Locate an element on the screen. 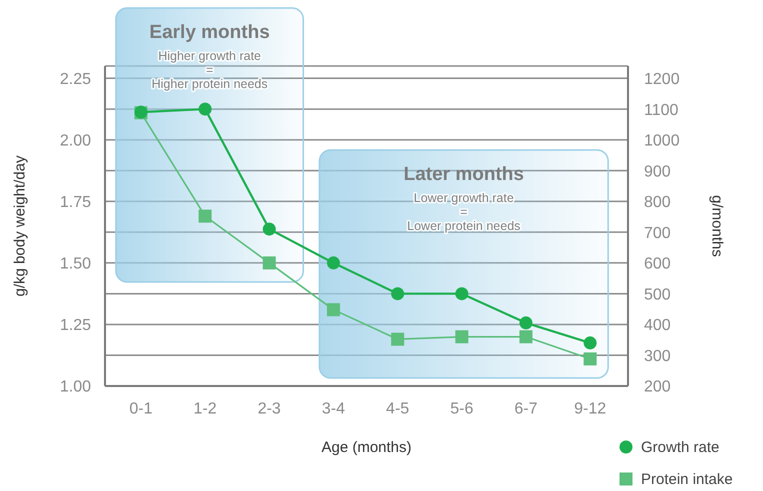 The image size is (763, 491). x-tick-label: 5-6 is located at coordinates (462, 409).